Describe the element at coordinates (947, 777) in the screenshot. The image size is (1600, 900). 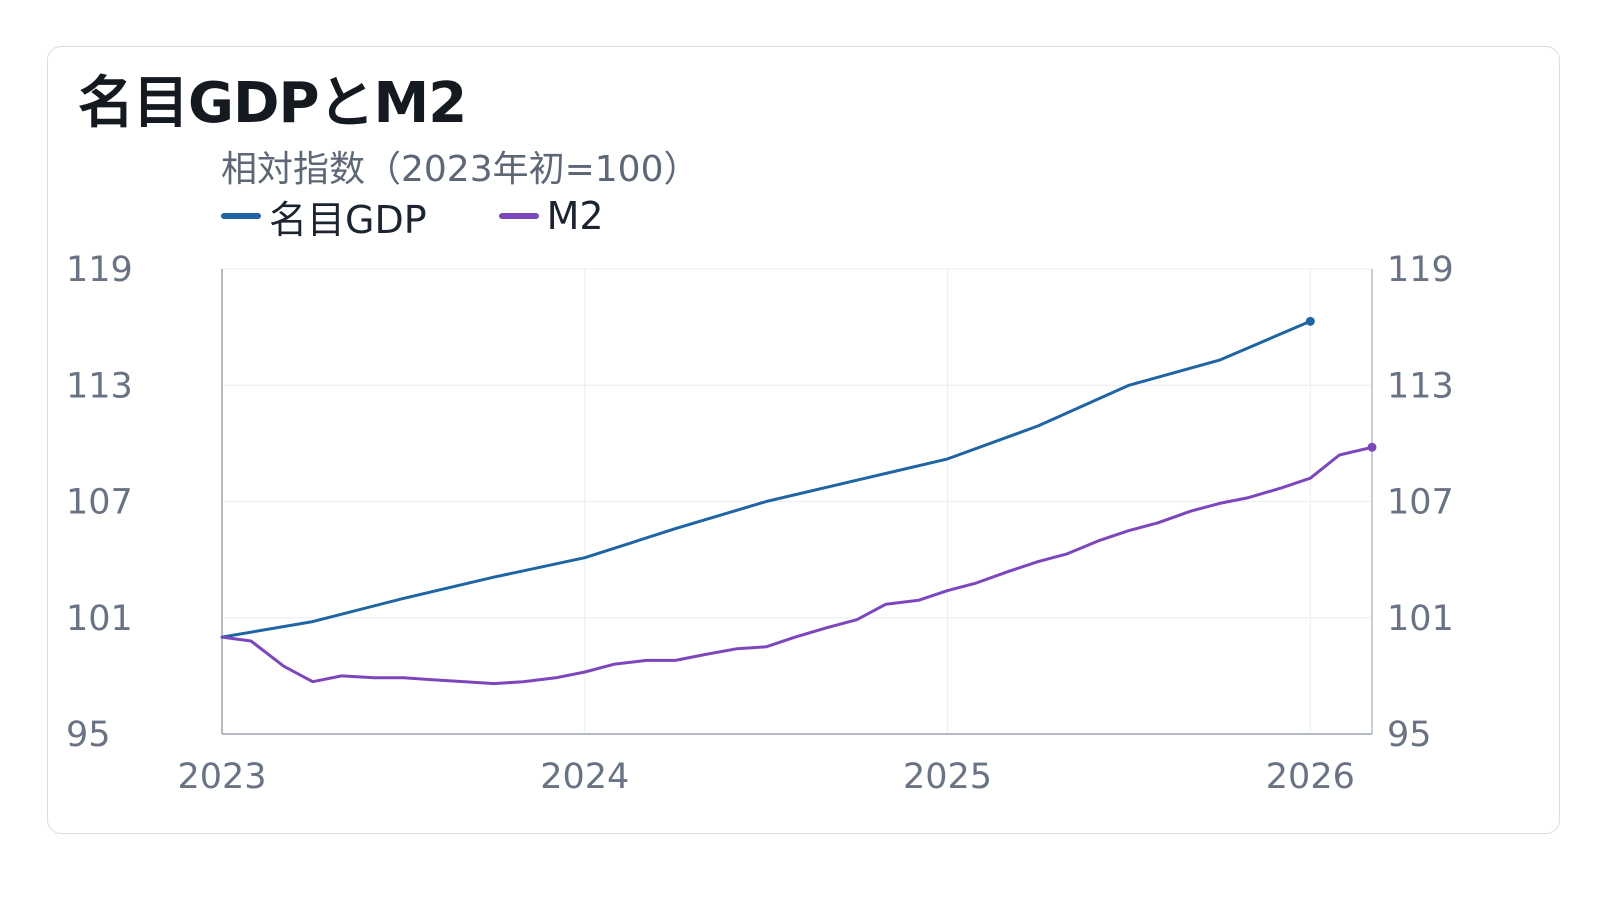
I see `x-tick-label: 2025` at that location.